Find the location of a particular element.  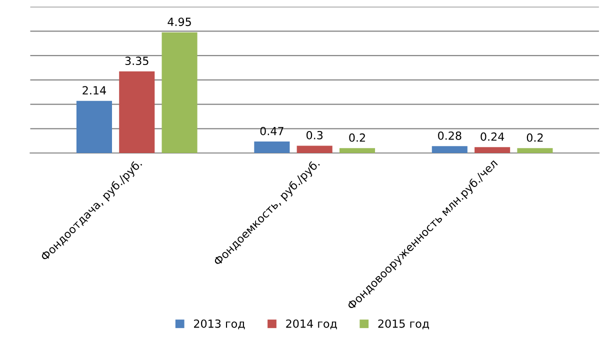

data-label: 0.24 is located at coordinates (492, 136).